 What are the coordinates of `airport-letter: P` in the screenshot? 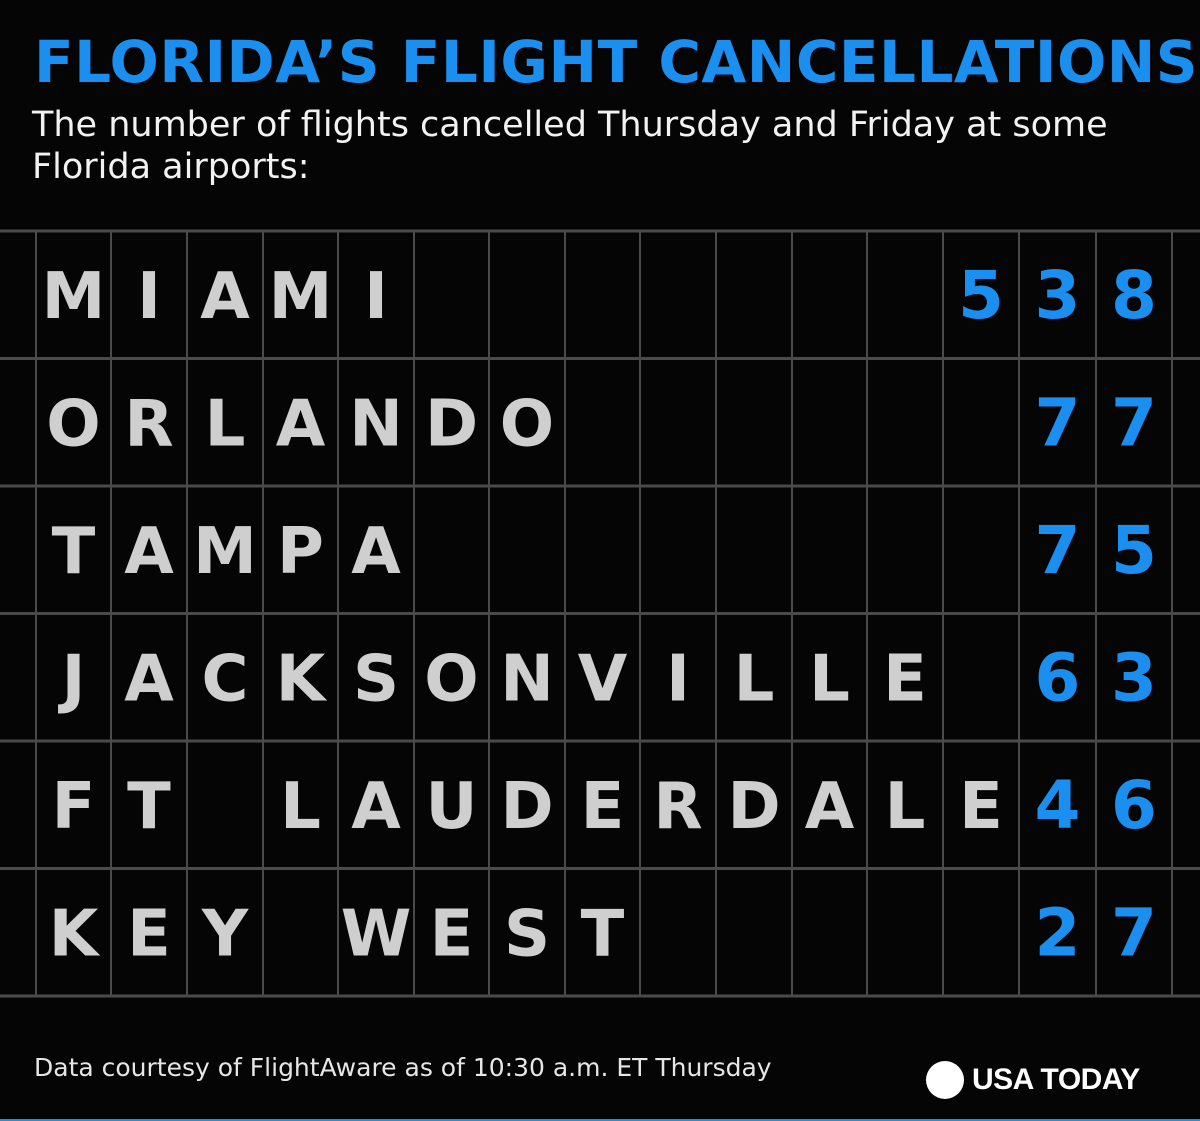 It's located at (300, 552).